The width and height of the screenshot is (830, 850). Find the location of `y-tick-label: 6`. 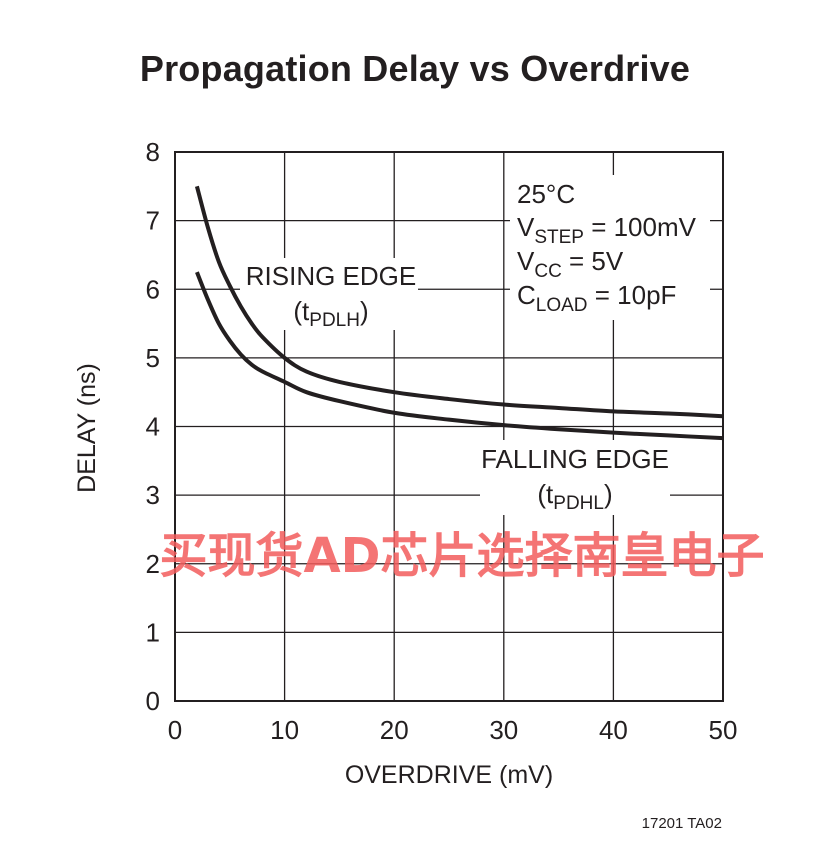

y-tick-label: 6 is located at coordinates (153, 289).